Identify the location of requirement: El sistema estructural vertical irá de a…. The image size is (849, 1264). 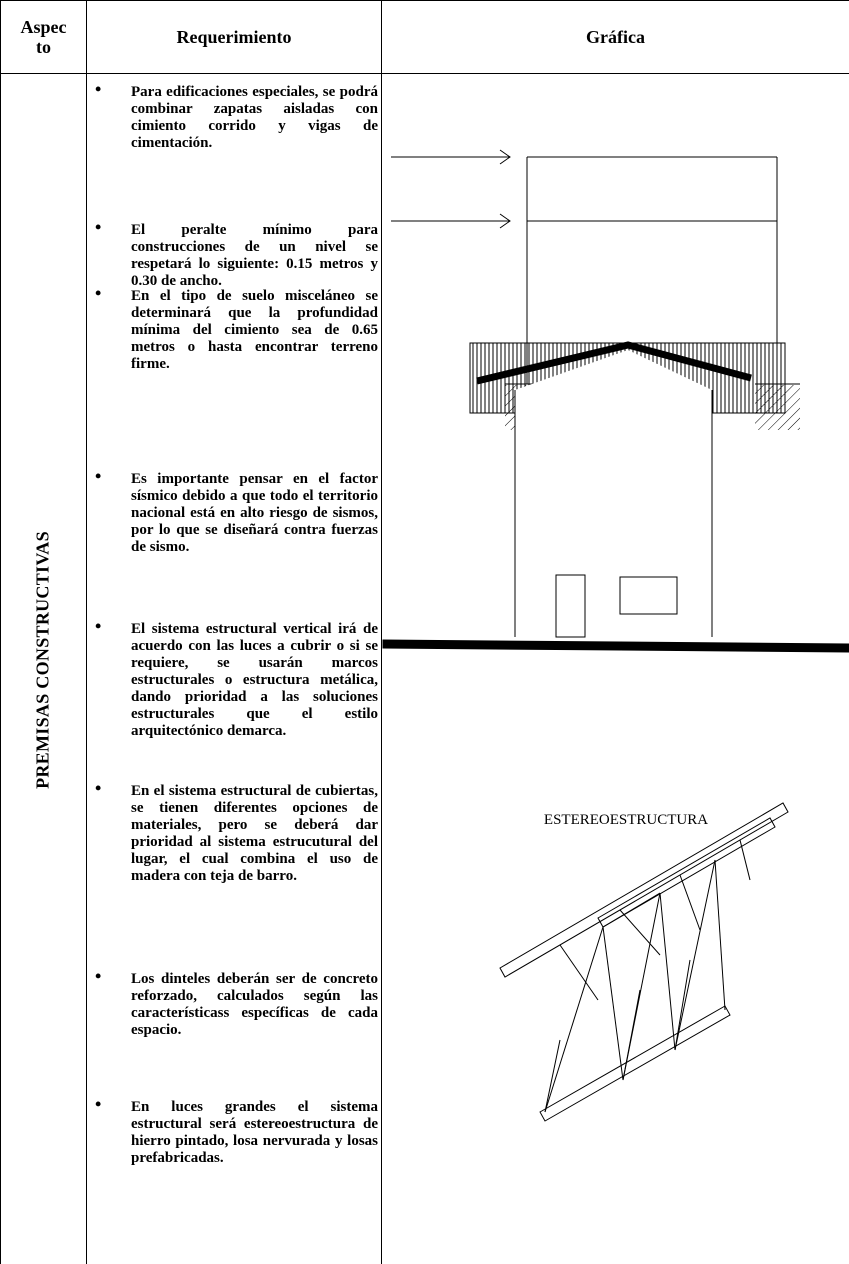
(236, 679).